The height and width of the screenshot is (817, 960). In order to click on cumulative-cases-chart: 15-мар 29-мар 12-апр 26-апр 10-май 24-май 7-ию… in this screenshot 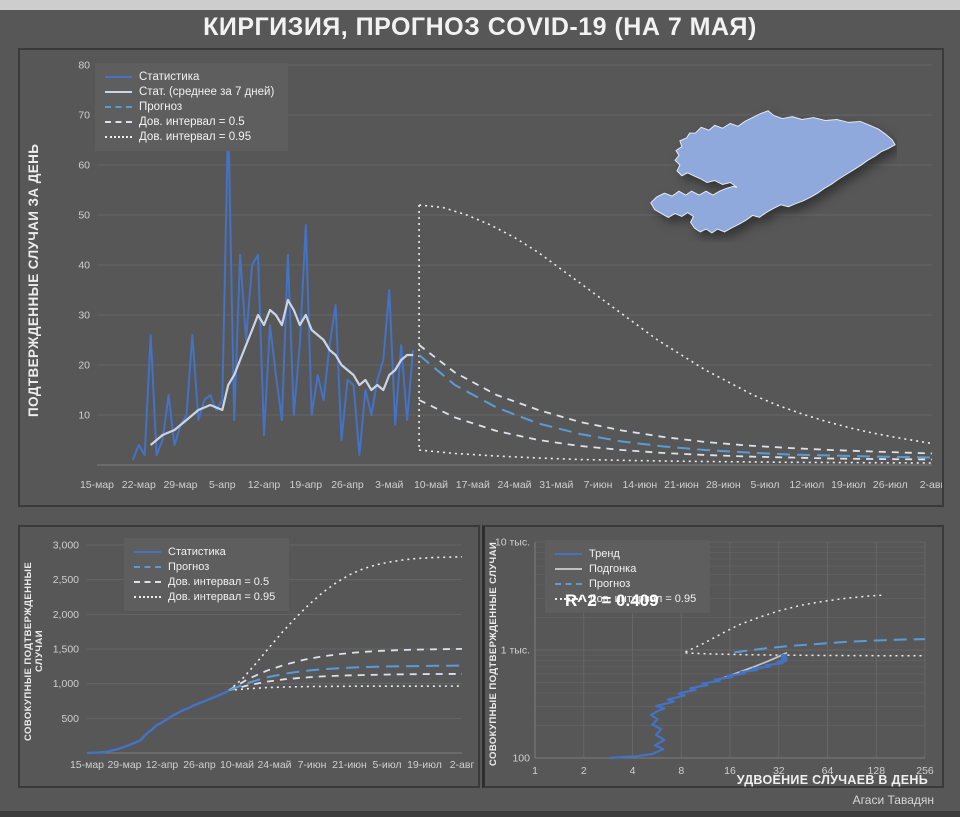, I will do `click(264, 656)`.